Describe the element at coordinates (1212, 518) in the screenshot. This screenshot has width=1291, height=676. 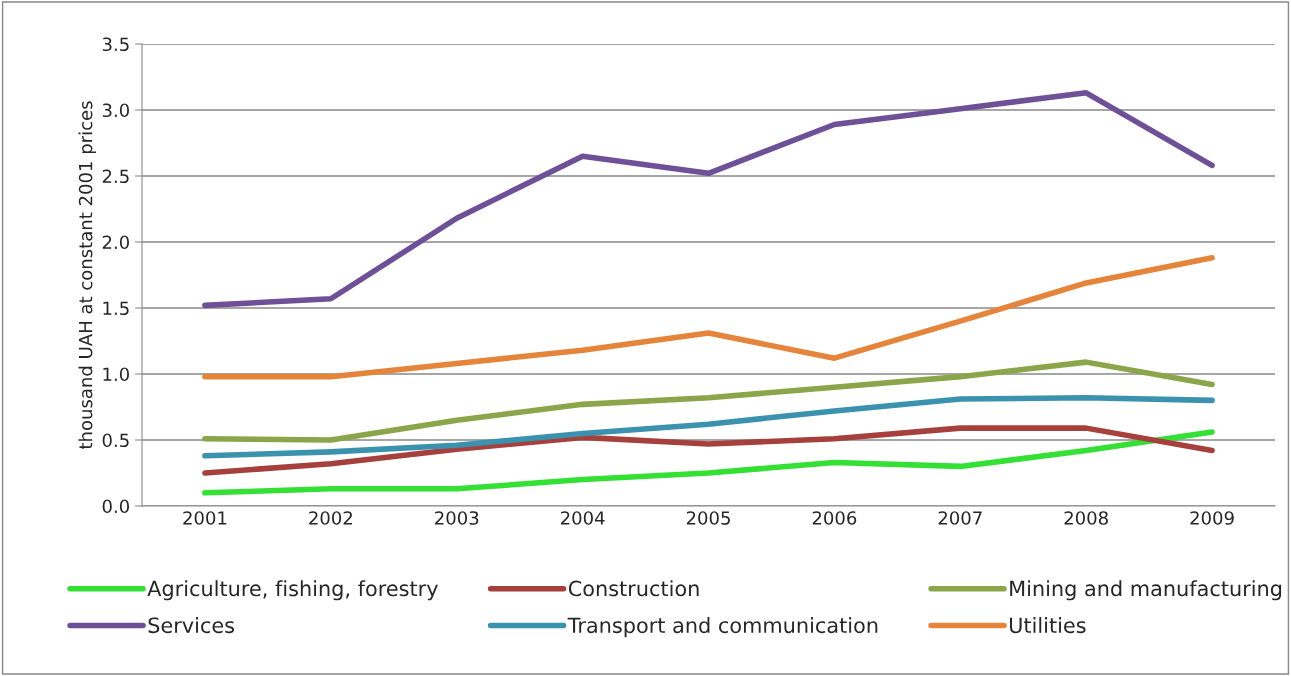
I see `x-tick-label: 2009` at that location.